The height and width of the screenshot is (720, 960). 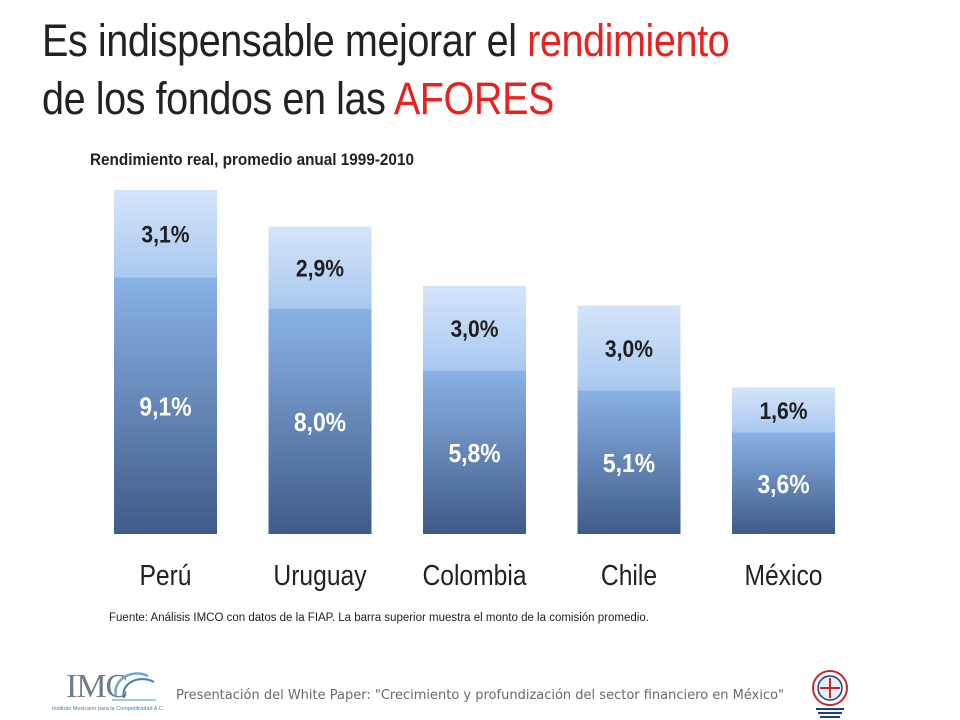 I want to click on data-label-top-2: 3,0%, so click(x=474, y=329).